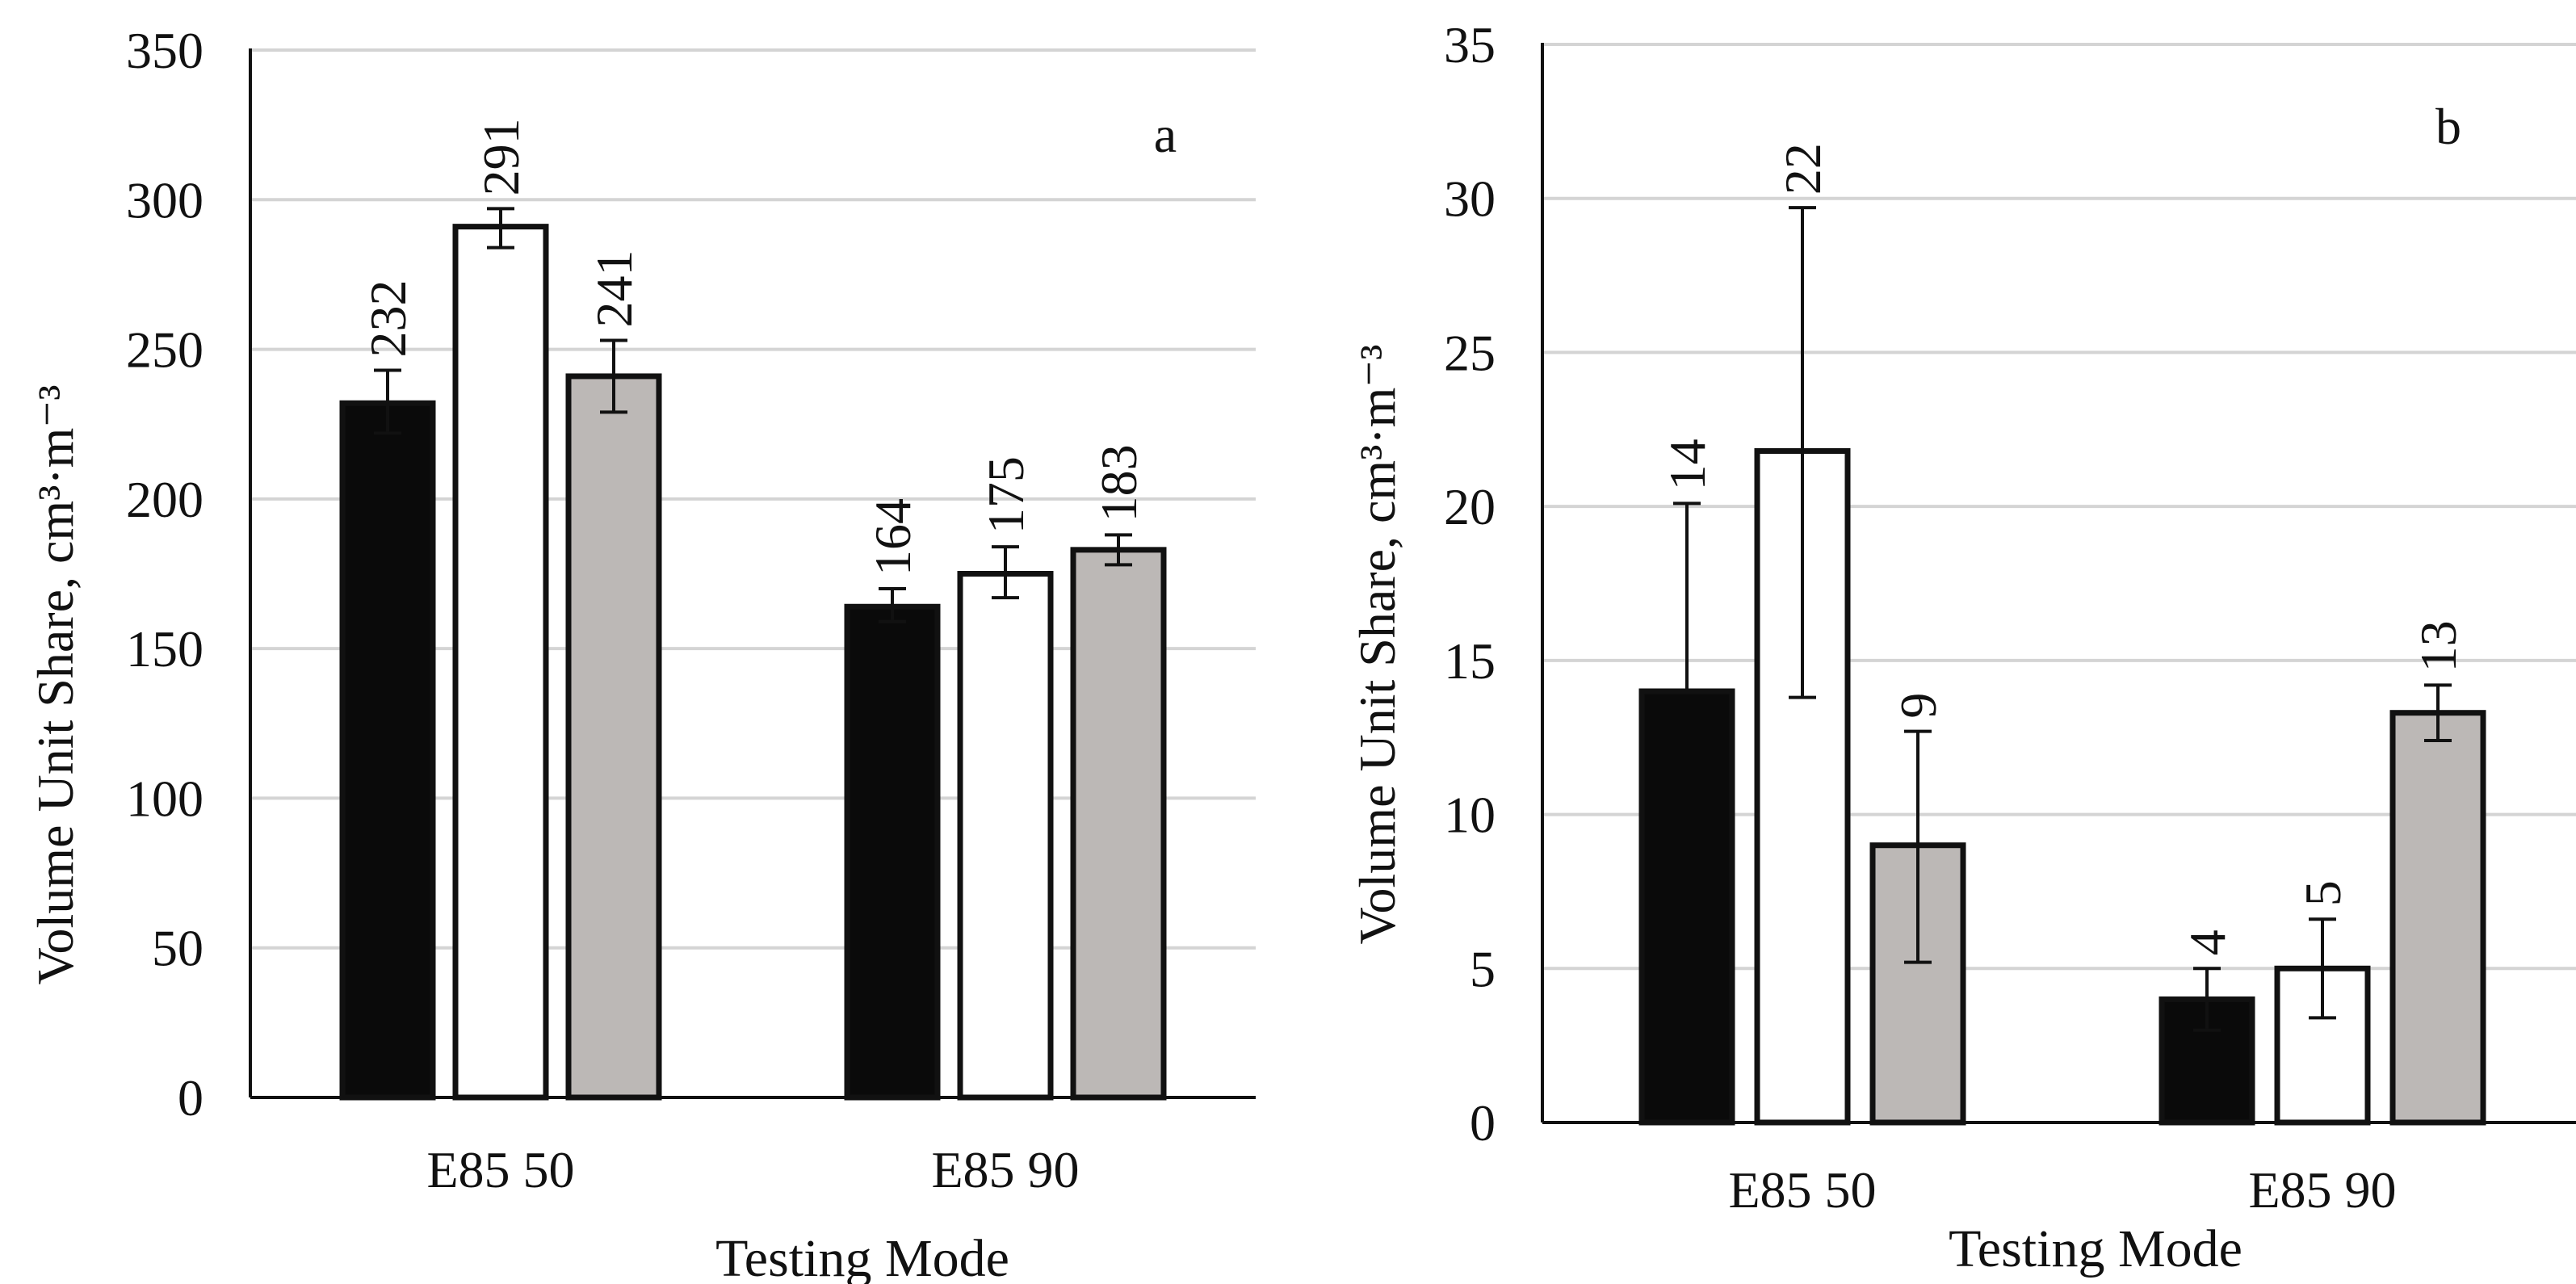 The height and width of the screenshot is (1284, 2576). Describe the element at coordinates (1470, 352) in the screenshot. I see `y-tick-label: 25` at that location.